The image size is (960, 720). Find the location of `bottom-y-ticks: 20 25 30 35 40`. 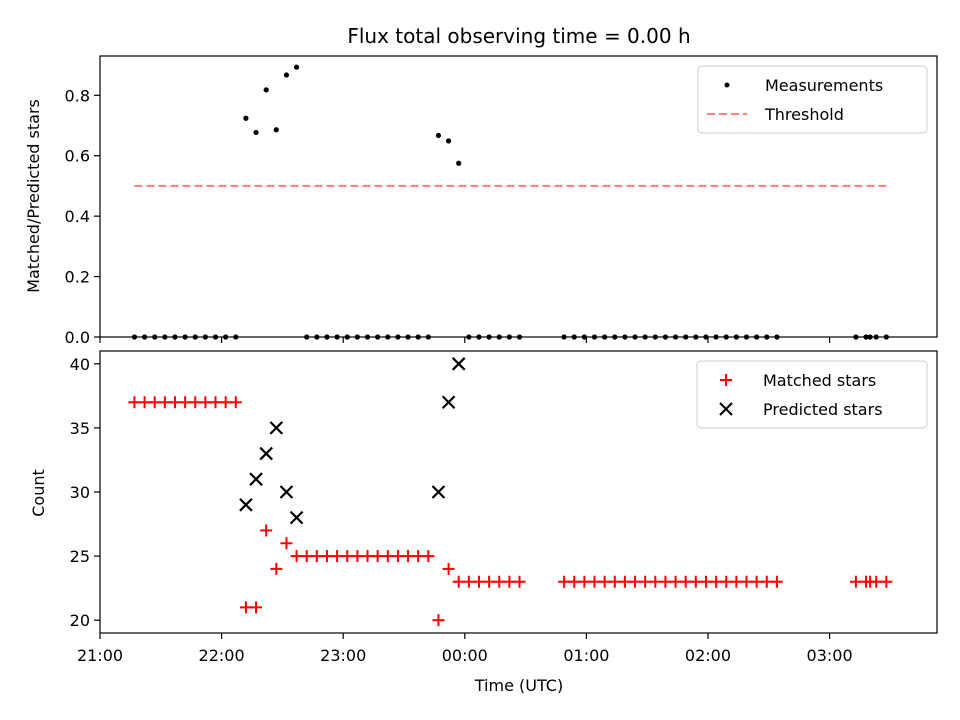

bottom-y-ticks: 20 25 30 35 40 is located at coordinates (85, 492).